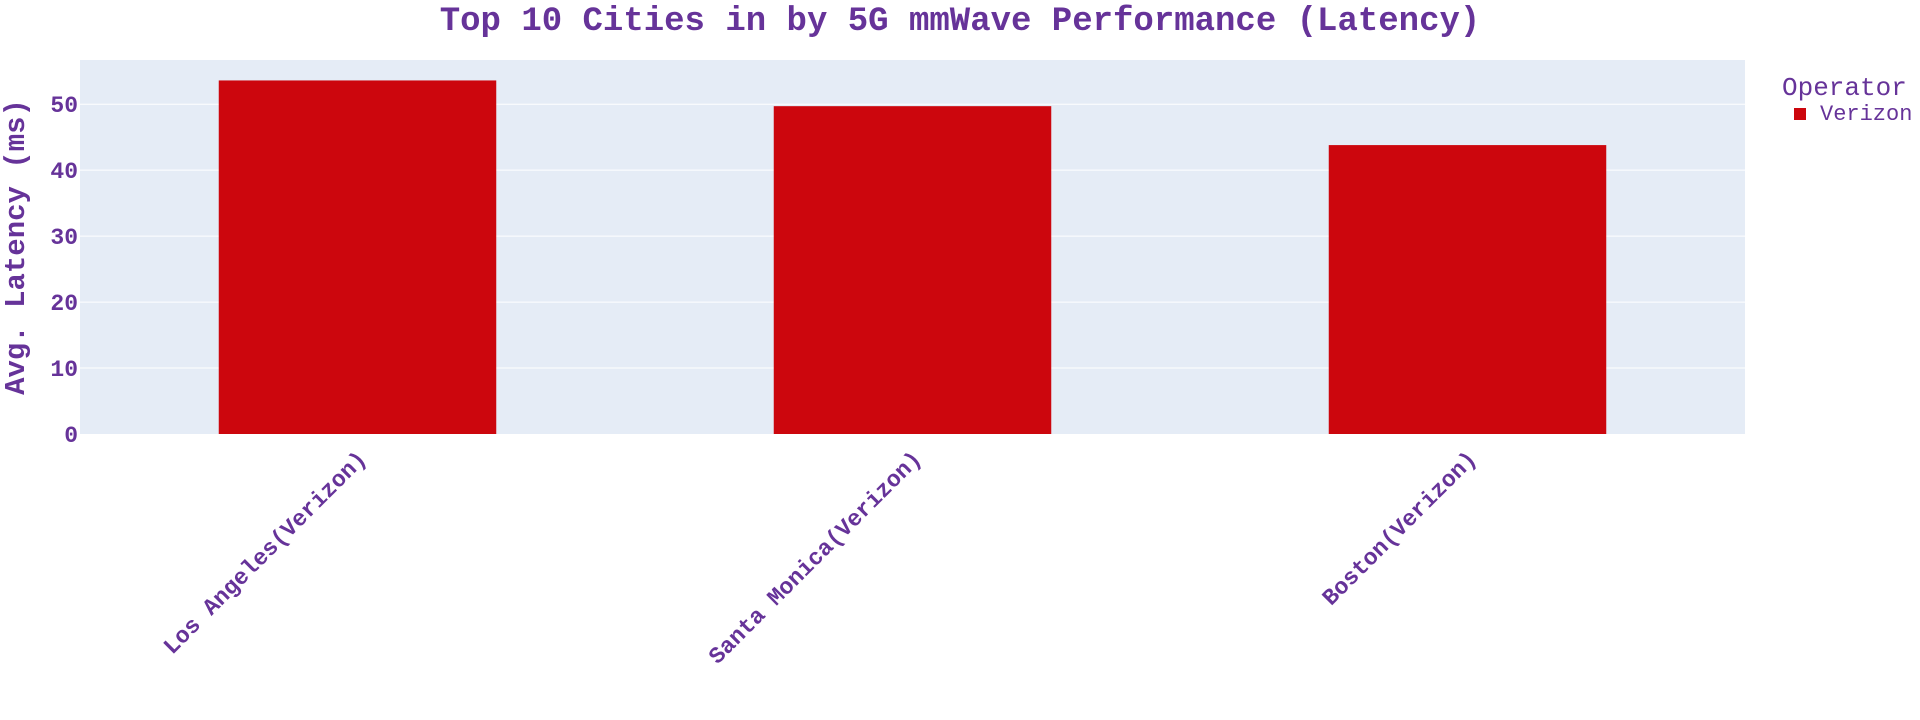  Describe the element at coordinates (16, 247) in the screenshot. I see `y-axis-label: Avg. Latency (ms)` at that location.